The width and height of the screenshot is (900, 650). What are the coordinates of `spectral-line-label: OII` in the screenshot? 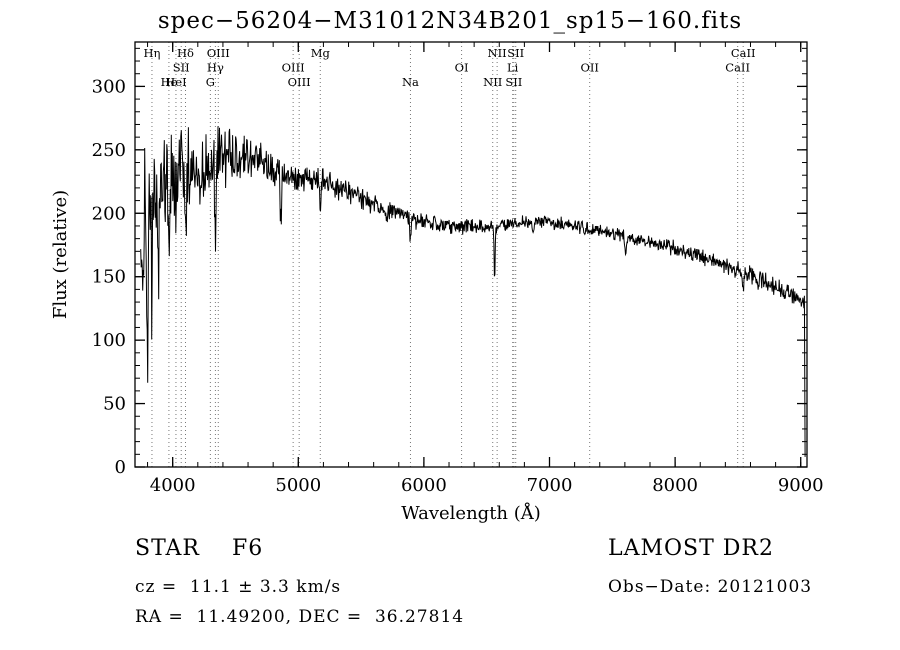 It's located at (589, 68).